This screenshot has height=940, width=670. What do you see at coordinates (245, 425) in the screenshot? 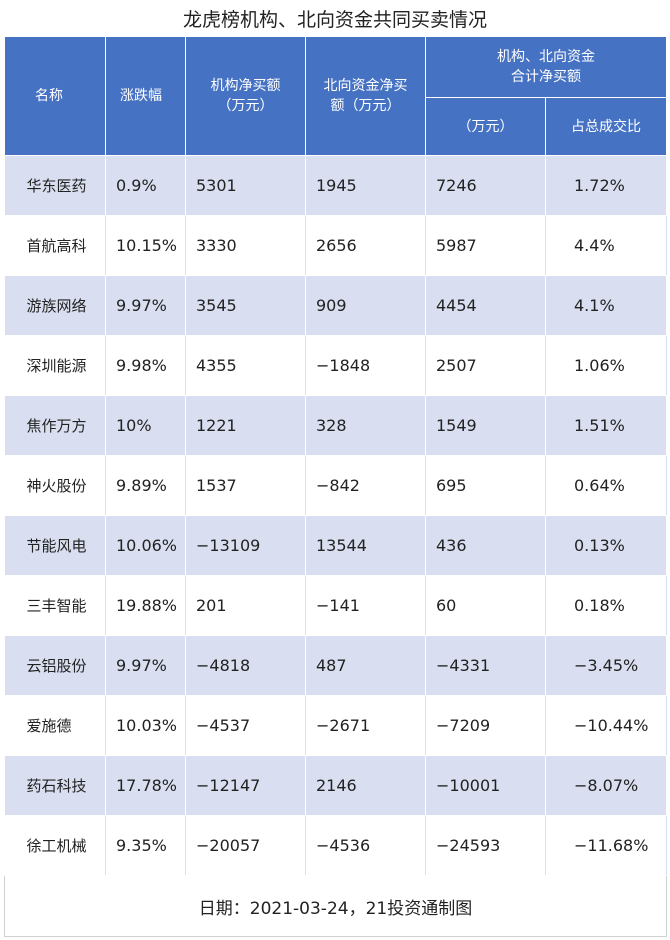
I see `cell-inst: 1221` at bounding box center [245, 425].